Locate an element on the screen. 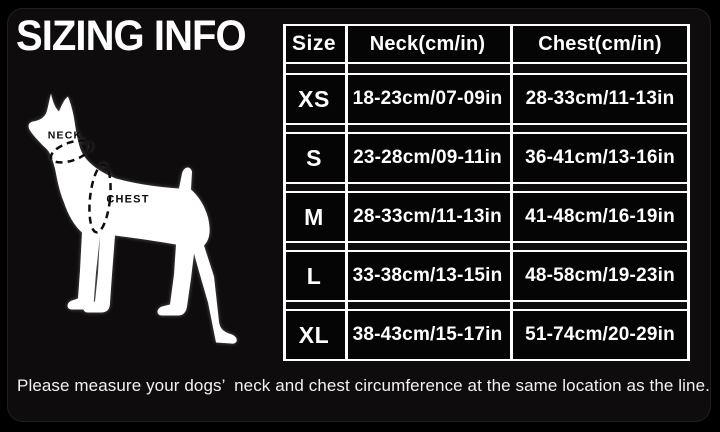 Image resolution: width=720 pixels, height=432 pixels. page-title: SIZING INFO is located at coordinates (131, 36).